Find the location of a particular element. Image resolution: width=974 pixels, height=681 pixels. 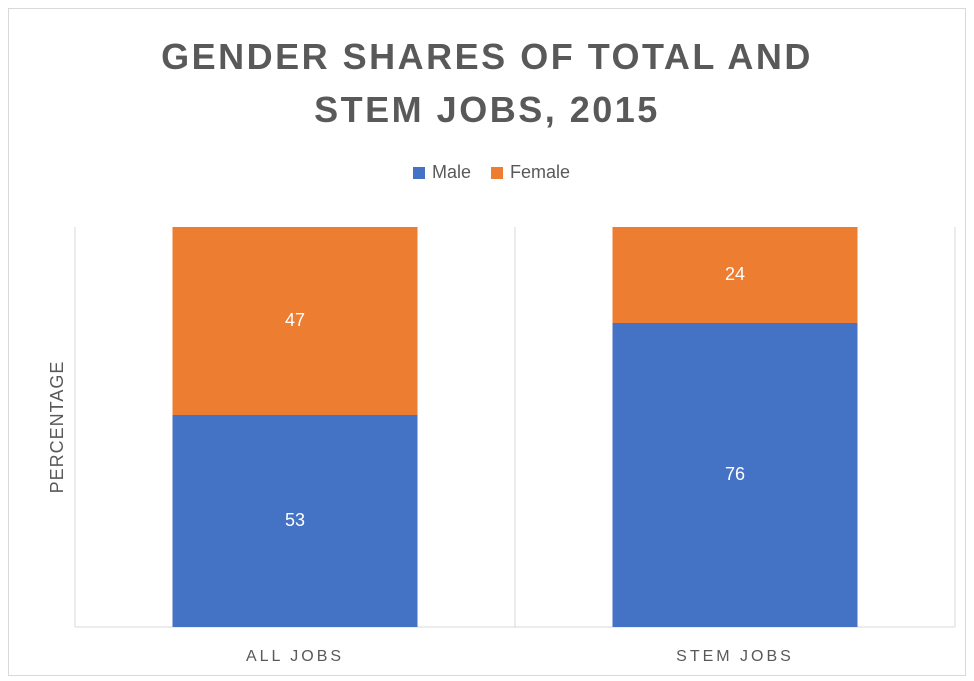

x-tick-label: STEM JOBS is located at coordinates (735, 656).